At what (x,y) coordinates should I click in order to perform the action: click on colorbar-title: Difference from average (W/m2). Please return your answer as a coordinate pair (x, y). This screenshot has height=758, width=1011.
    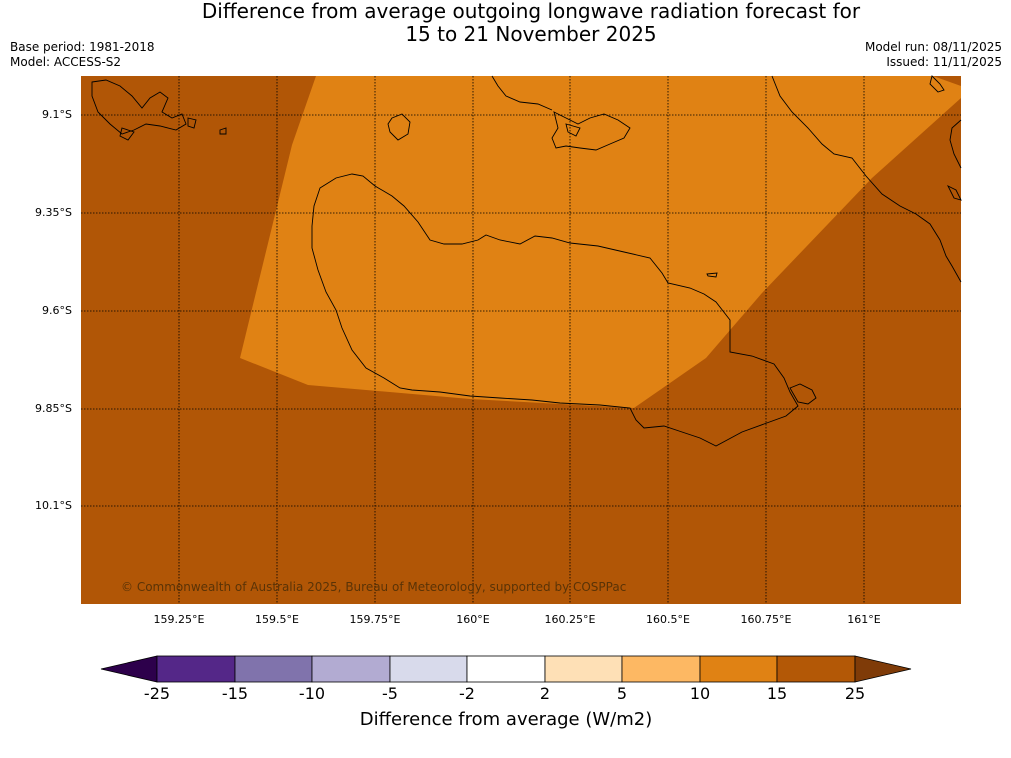
    Looking at the image, I should click on (506, 719).